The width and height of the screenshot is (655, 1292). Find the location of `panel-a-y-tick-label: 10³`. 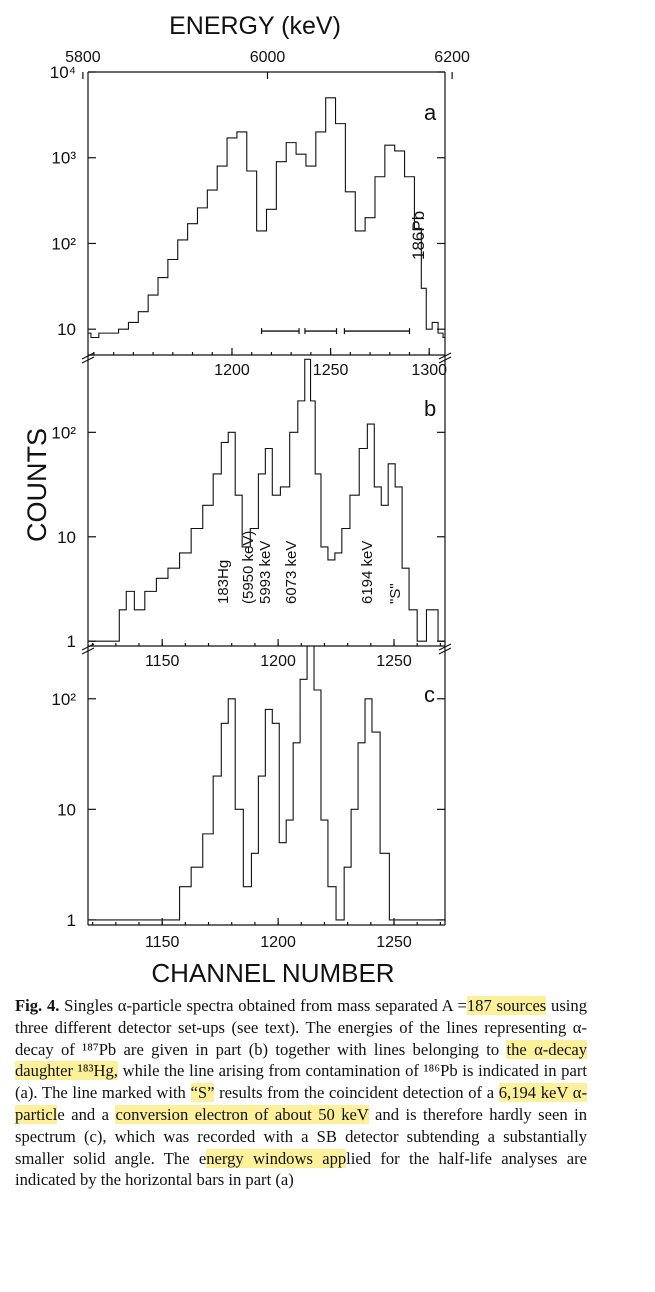

panel-a-y-tick-label: 10³ is located at coordinates (63, 158).